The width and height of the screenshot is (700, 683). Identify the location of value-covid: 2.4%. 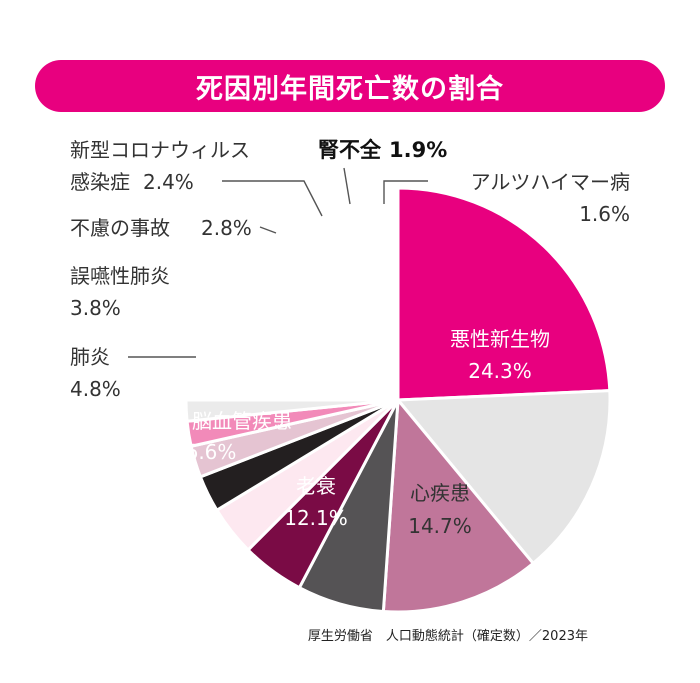
(168, 182).